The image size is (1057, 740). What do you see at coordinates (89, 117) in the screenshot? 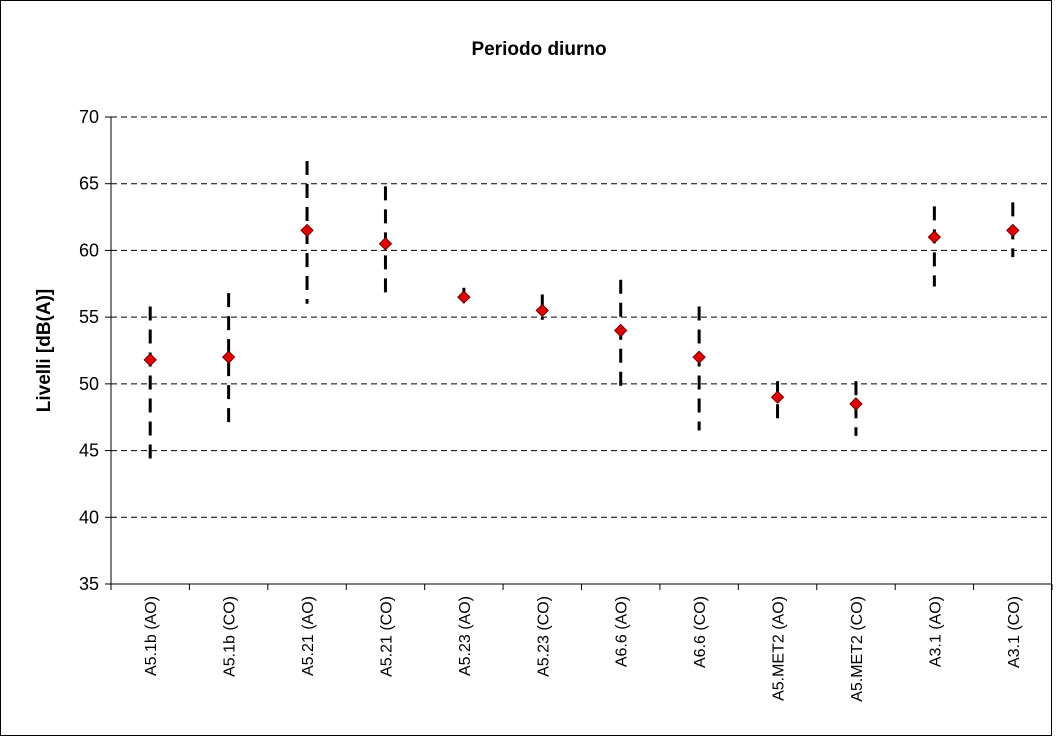
I see `y-tick-label: 70` at bounding box center [89, 117].